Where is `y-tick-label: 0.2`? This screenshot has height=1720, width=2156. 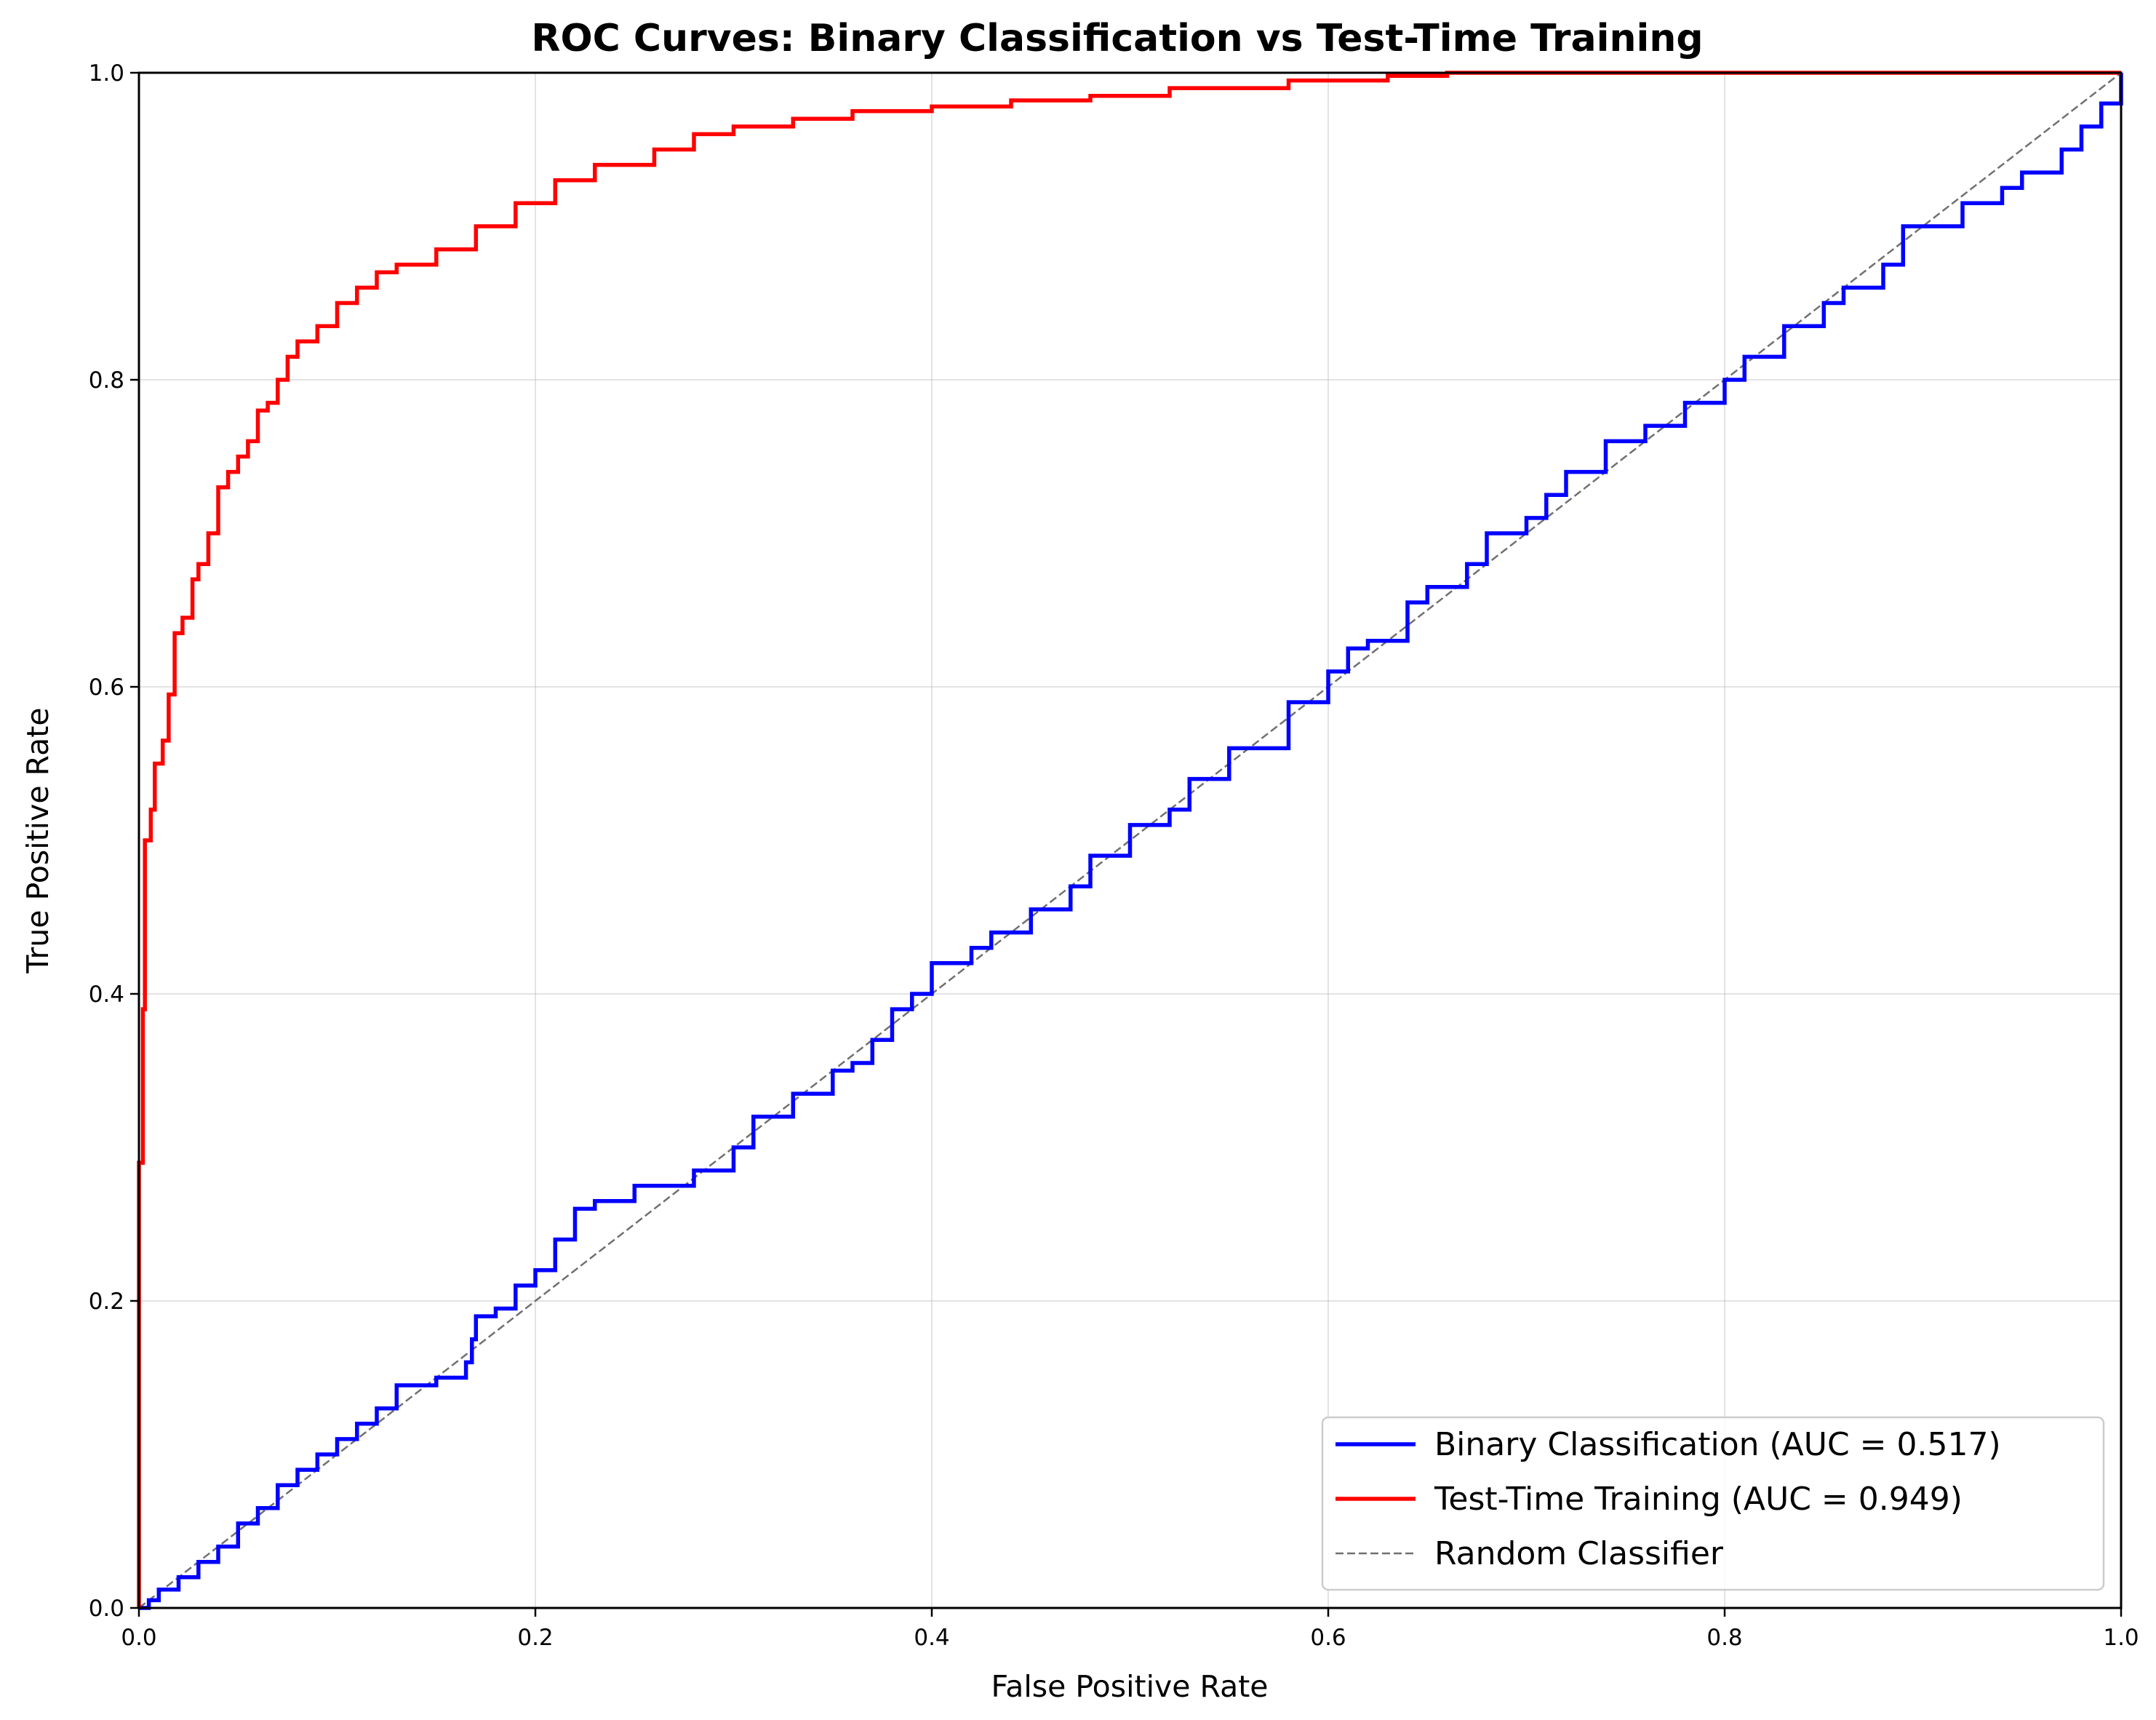 y-tick-label: 0.2 is located at coordinates (107, 1302).